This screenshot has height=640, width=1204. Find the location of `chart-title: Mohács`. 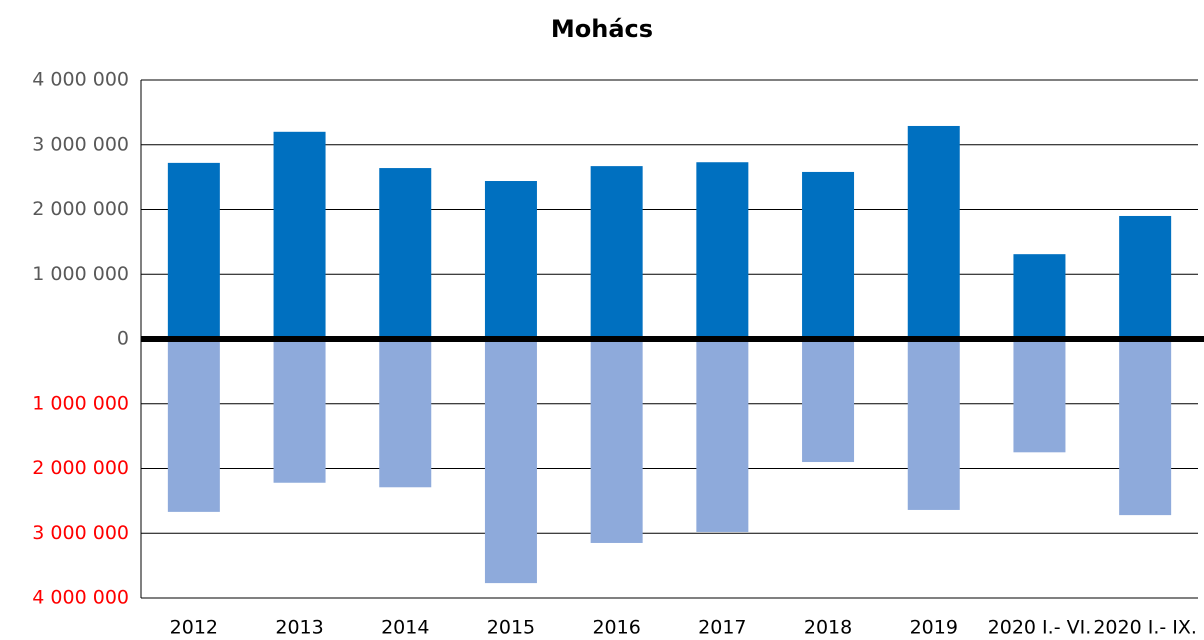

chart-title: Mohács is located at coordinates (602, 29).